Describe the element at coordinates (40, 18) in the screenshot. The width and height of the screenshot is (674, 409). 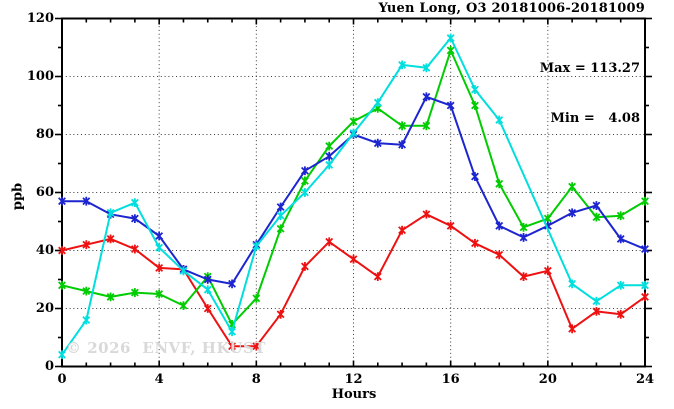
I see `y-tick-label: 120` at that location.